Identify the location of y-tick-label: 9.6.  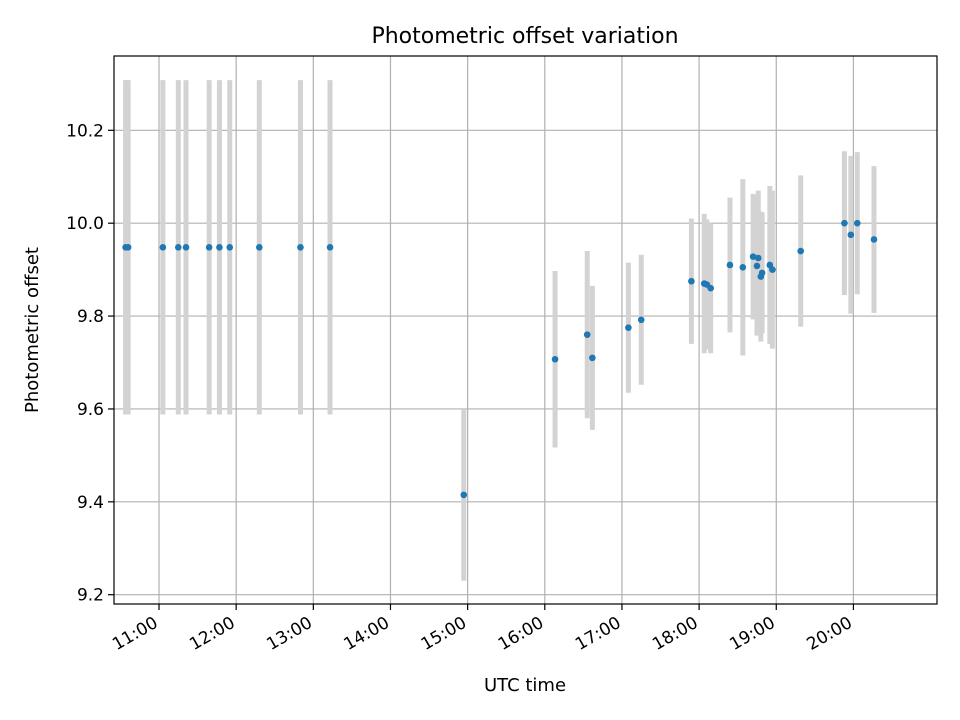
(90, 410).